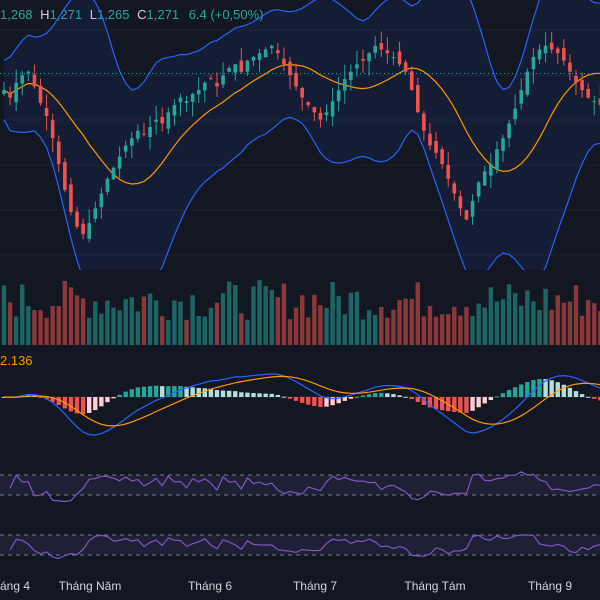 The height and width of the screenshot is (600, 600). What do you see at coordinates (435, 586) in the screenshot?
I see `month-label: Tháng Tám` at bounding box center [435, 586].